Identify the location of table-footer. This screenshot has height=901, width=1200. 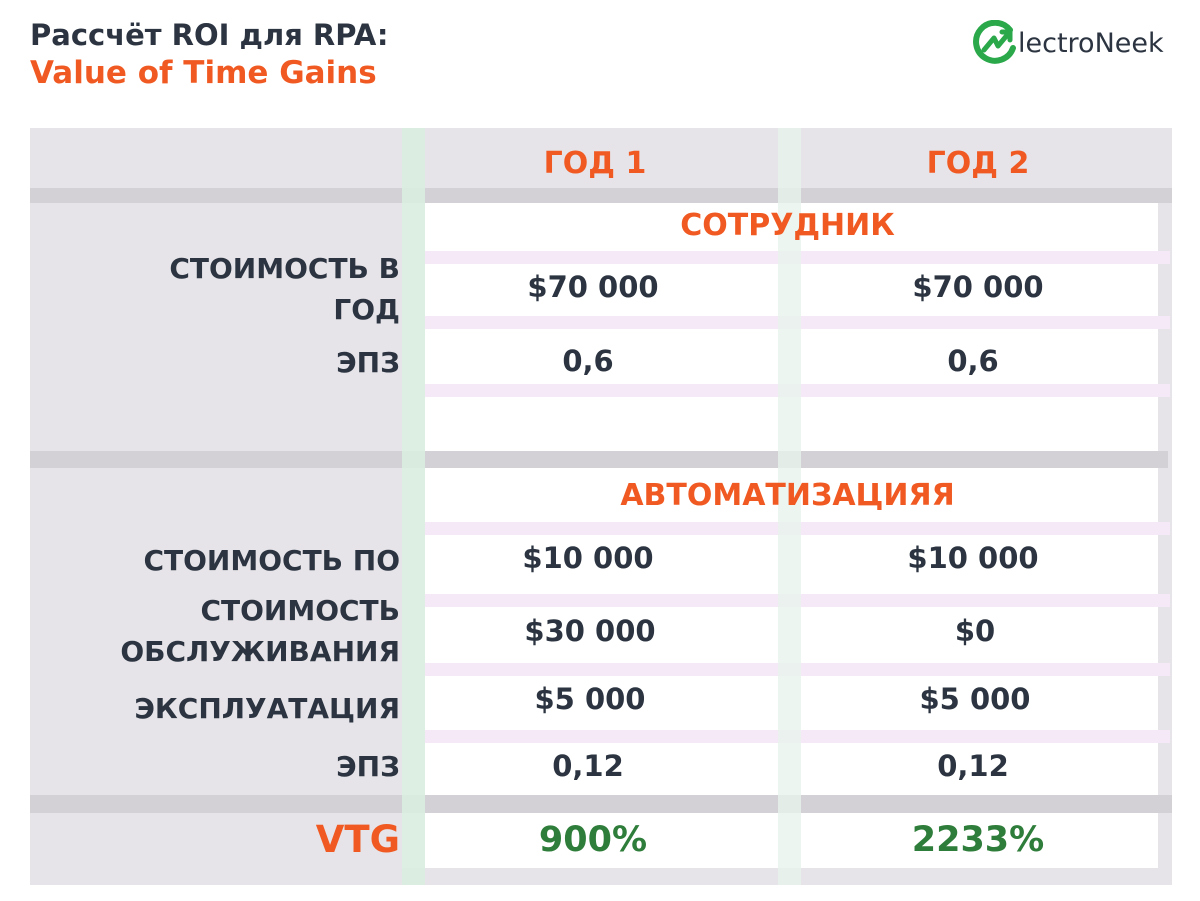
(601, 876).